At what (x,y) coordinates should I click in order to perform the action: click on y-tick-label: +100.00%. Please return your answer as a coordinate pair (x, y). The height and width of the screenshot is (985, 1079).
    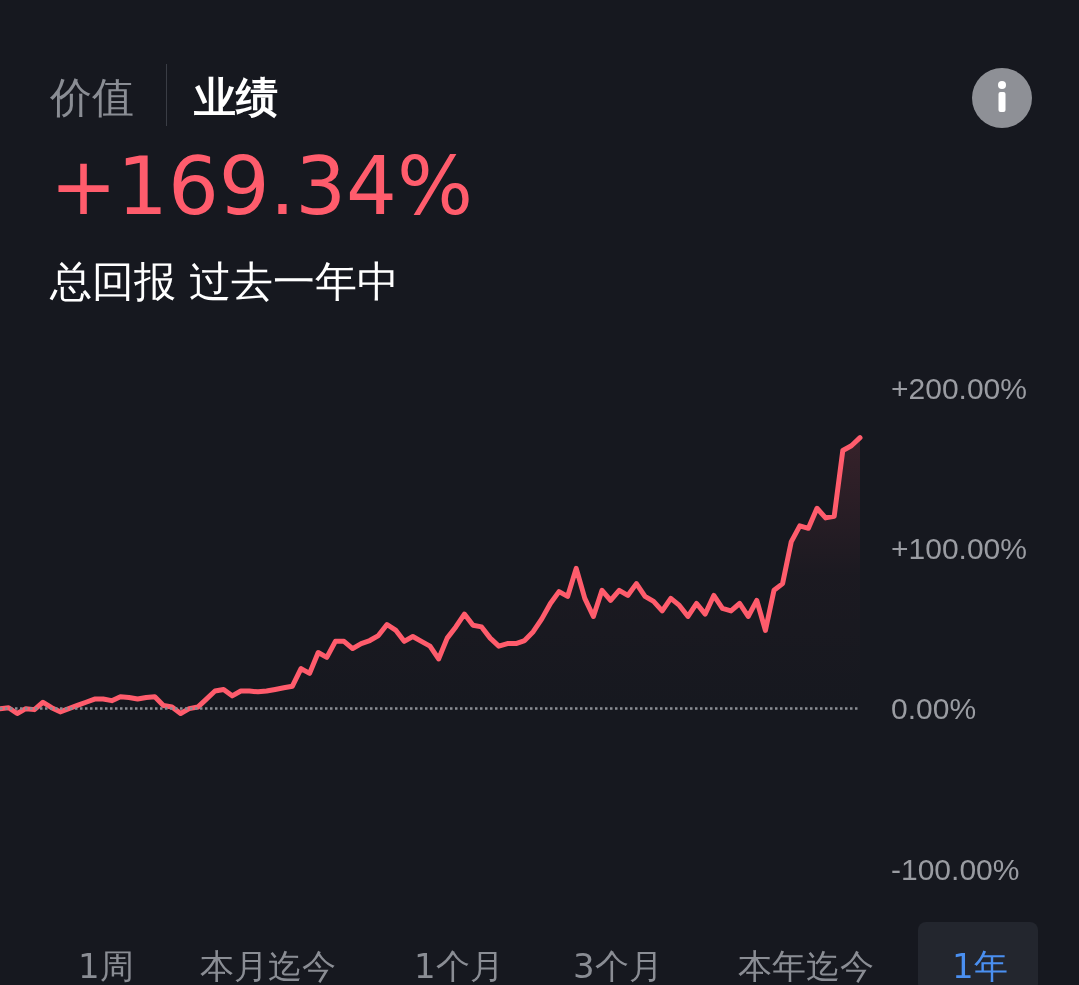
    Looking at the image, I should click on (959, 548).